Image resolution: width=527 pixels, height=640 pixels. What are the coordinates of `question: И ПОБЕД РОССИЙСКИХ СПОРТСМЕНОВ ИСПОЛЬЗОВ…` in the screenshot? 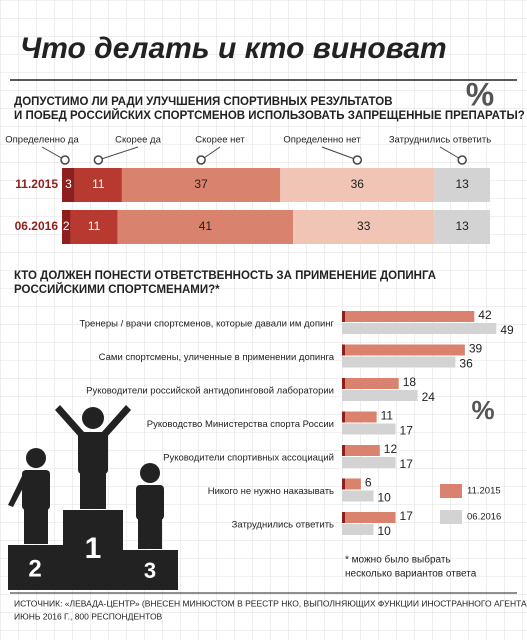 It's located at (269, 115).